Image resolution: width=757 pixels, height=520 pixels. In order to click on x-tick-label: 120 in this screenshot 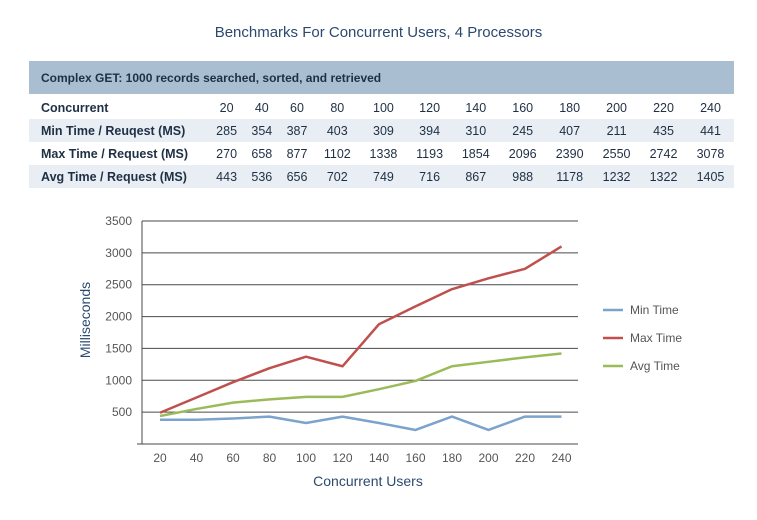, I will do `click(342, 458)`.